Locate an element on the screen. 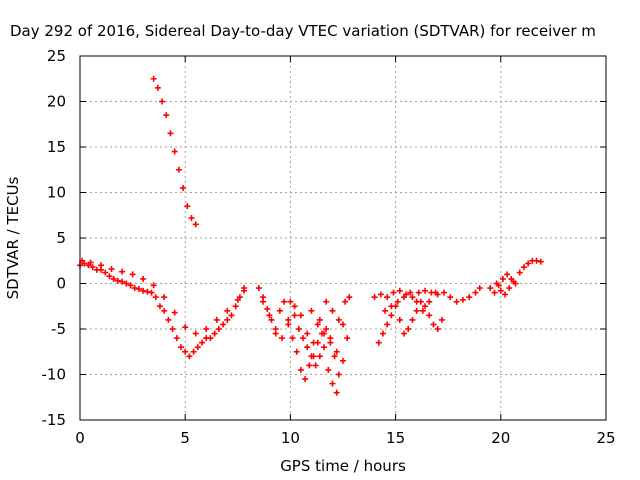  y-tick-label: -10 is located at coordinates (54, 375).